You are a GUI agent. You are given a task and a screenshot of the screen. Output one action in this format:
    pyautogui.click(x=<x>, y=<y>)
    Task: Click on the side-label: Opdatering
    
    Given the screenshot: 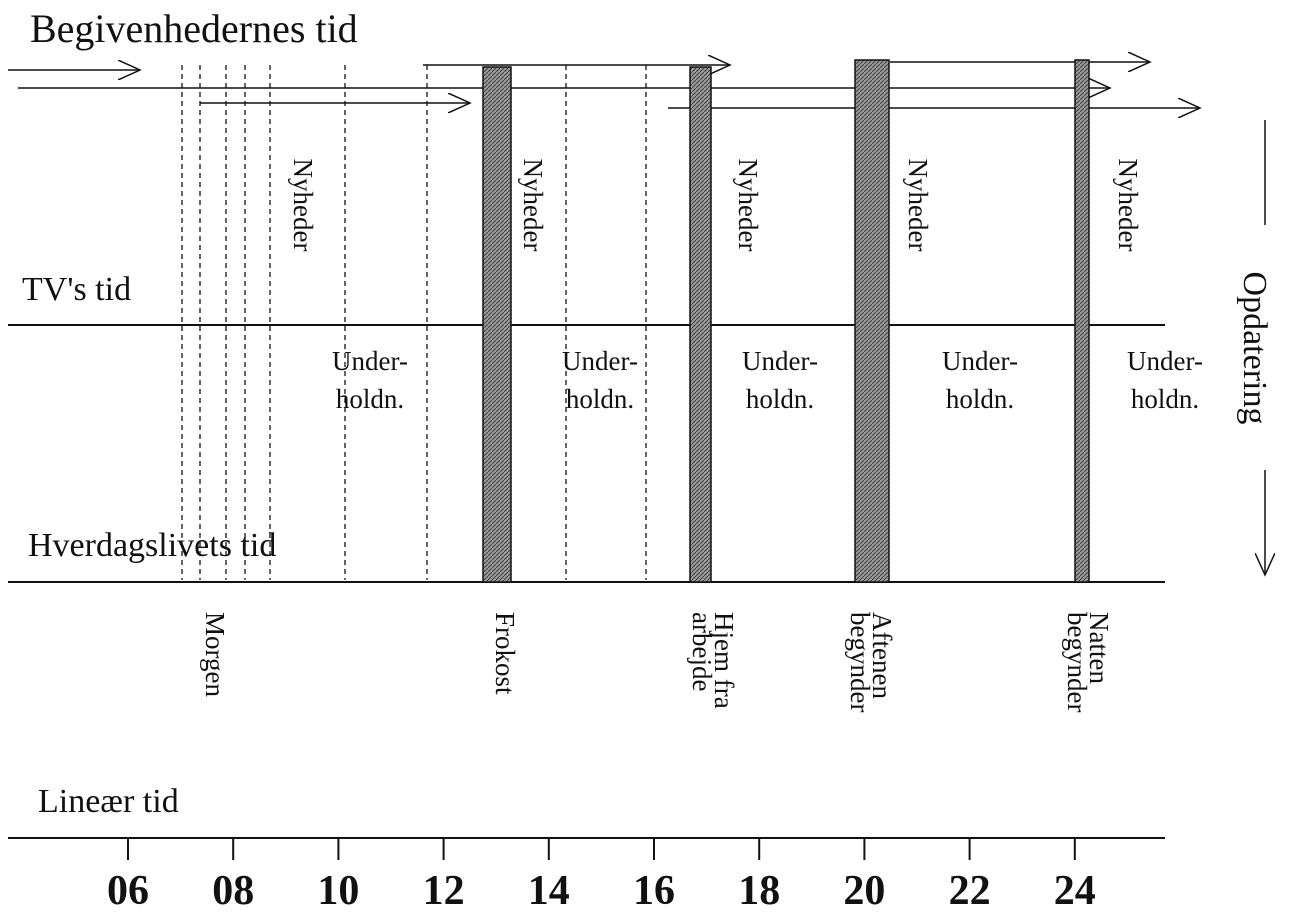 What is the action you would take?
    pyautogui.click(x=1254, y=348)
    